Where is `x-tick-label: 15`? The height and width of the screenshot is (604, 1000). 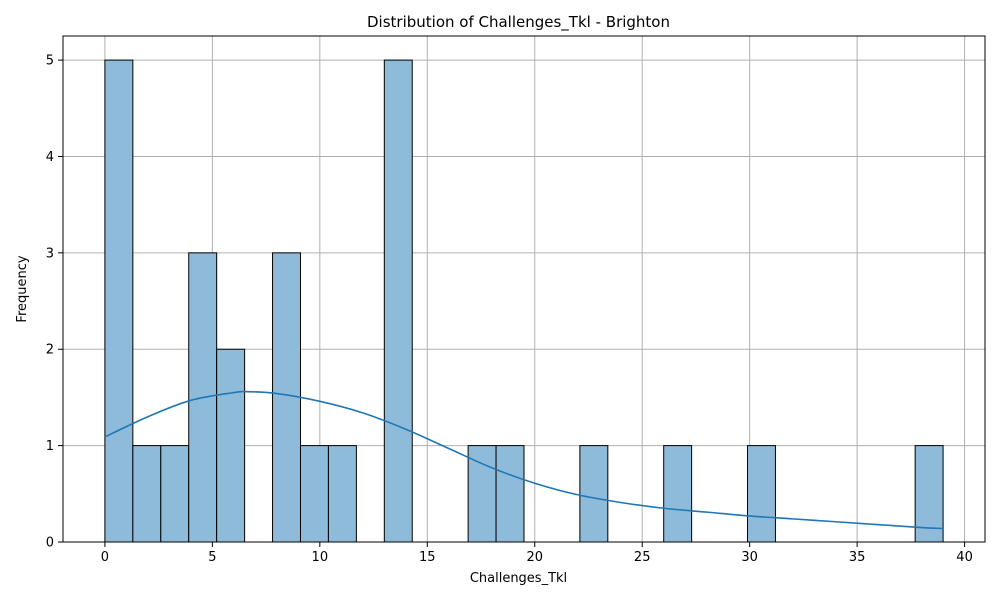 x-tick-label: 15 is located at coordinates (427, 557).